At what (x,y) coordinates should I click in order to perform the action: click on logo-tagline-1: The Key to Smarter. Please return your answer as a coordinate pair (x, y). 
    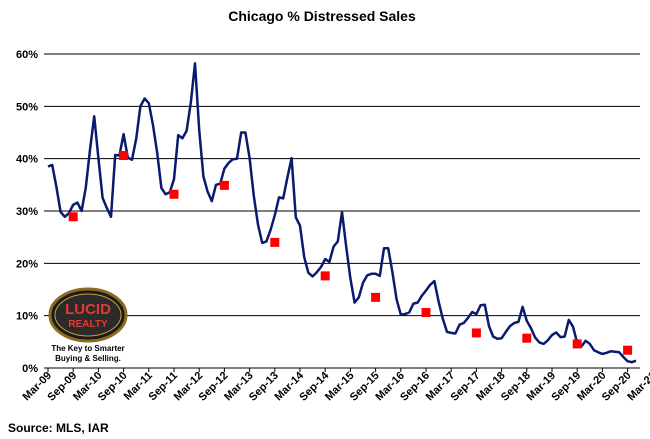
    Looking at the image, I should click on (87, 348).